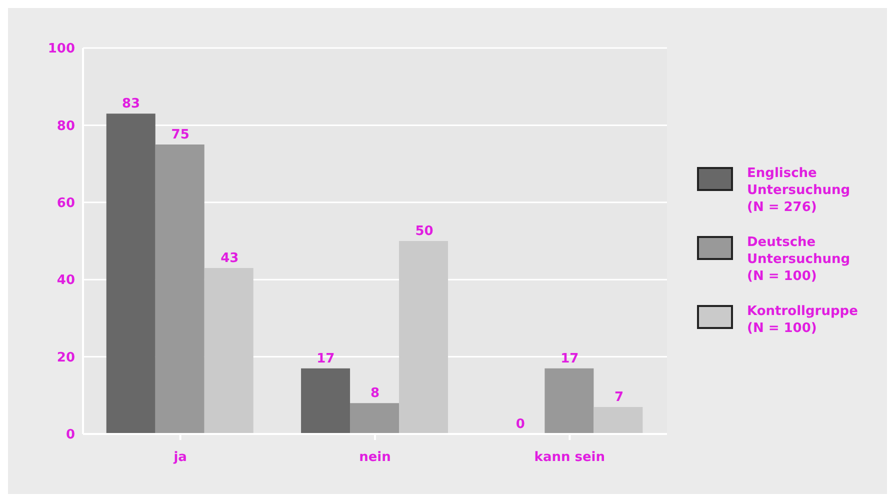 The width and height of the screenshot is (895, 502). Describe the element at coordinates (65, 204) in the screenshot. I see `y-tick-label: 60` at that location.